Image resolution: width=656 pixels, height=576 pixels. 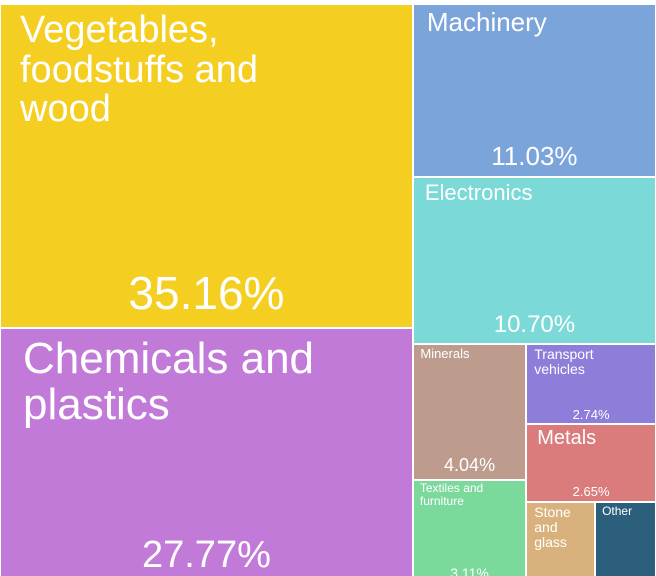 What do you see at coordinates (591, 414) in the screenshot?
I see `cell-value: 2.74%` at bounding box center [591, 414].